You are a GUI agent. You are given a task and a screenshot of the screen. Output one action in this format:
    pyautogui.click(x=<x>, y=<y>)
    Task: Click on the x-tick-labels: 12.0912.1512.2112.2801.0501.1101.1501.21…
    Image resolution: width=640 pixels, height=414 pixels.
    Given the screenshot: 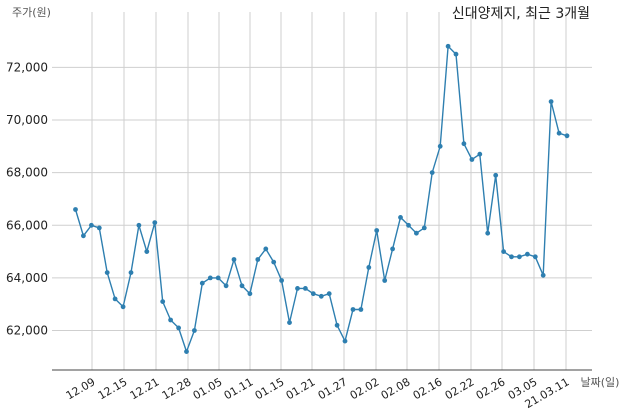 What is the action you would take?
    pyautogui.click(x=318, y=393)
    